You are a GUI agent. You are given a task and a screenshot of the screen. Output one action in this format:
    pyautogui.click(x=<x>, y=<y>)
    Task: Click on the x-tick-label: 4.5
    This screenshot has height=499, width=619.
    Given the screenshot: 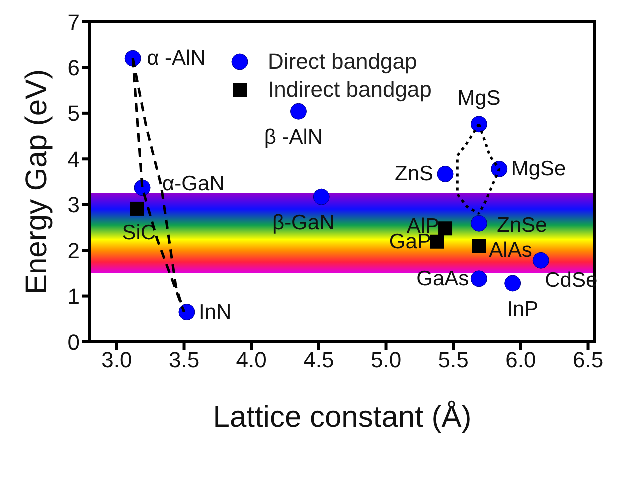 What is the action you would take?
    pyautogui.click(x=319, y=360)
    